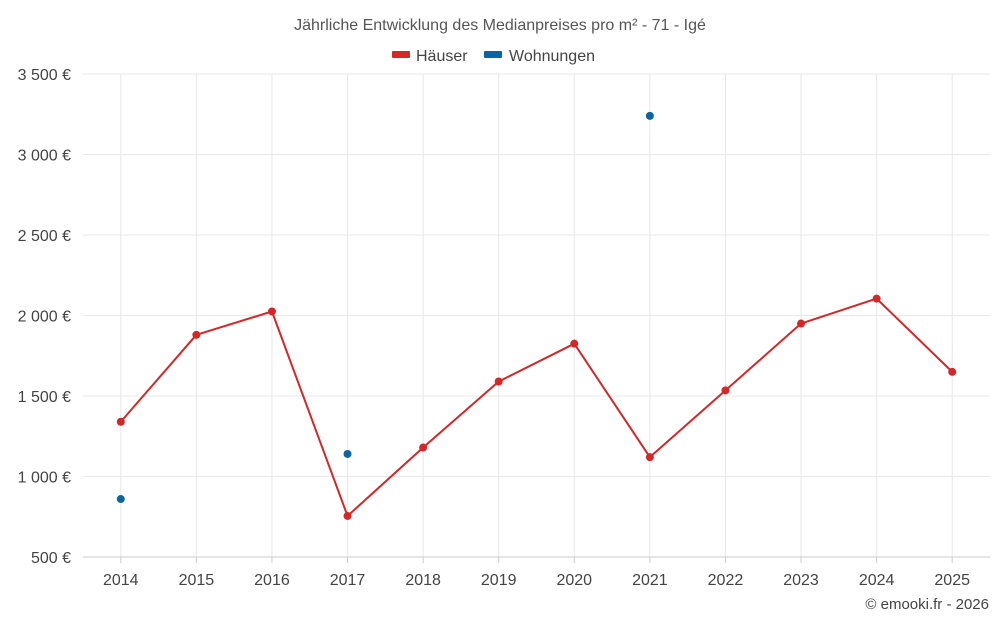  I want to click on y-tick-label: 2 000 €, so click(44, 317).